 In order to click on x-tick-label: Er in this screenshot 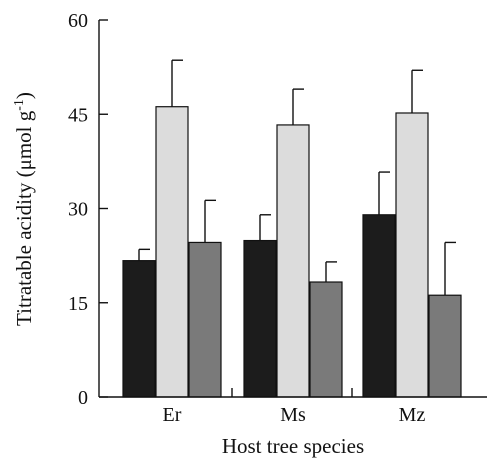, I will do `click(172, 415)`.